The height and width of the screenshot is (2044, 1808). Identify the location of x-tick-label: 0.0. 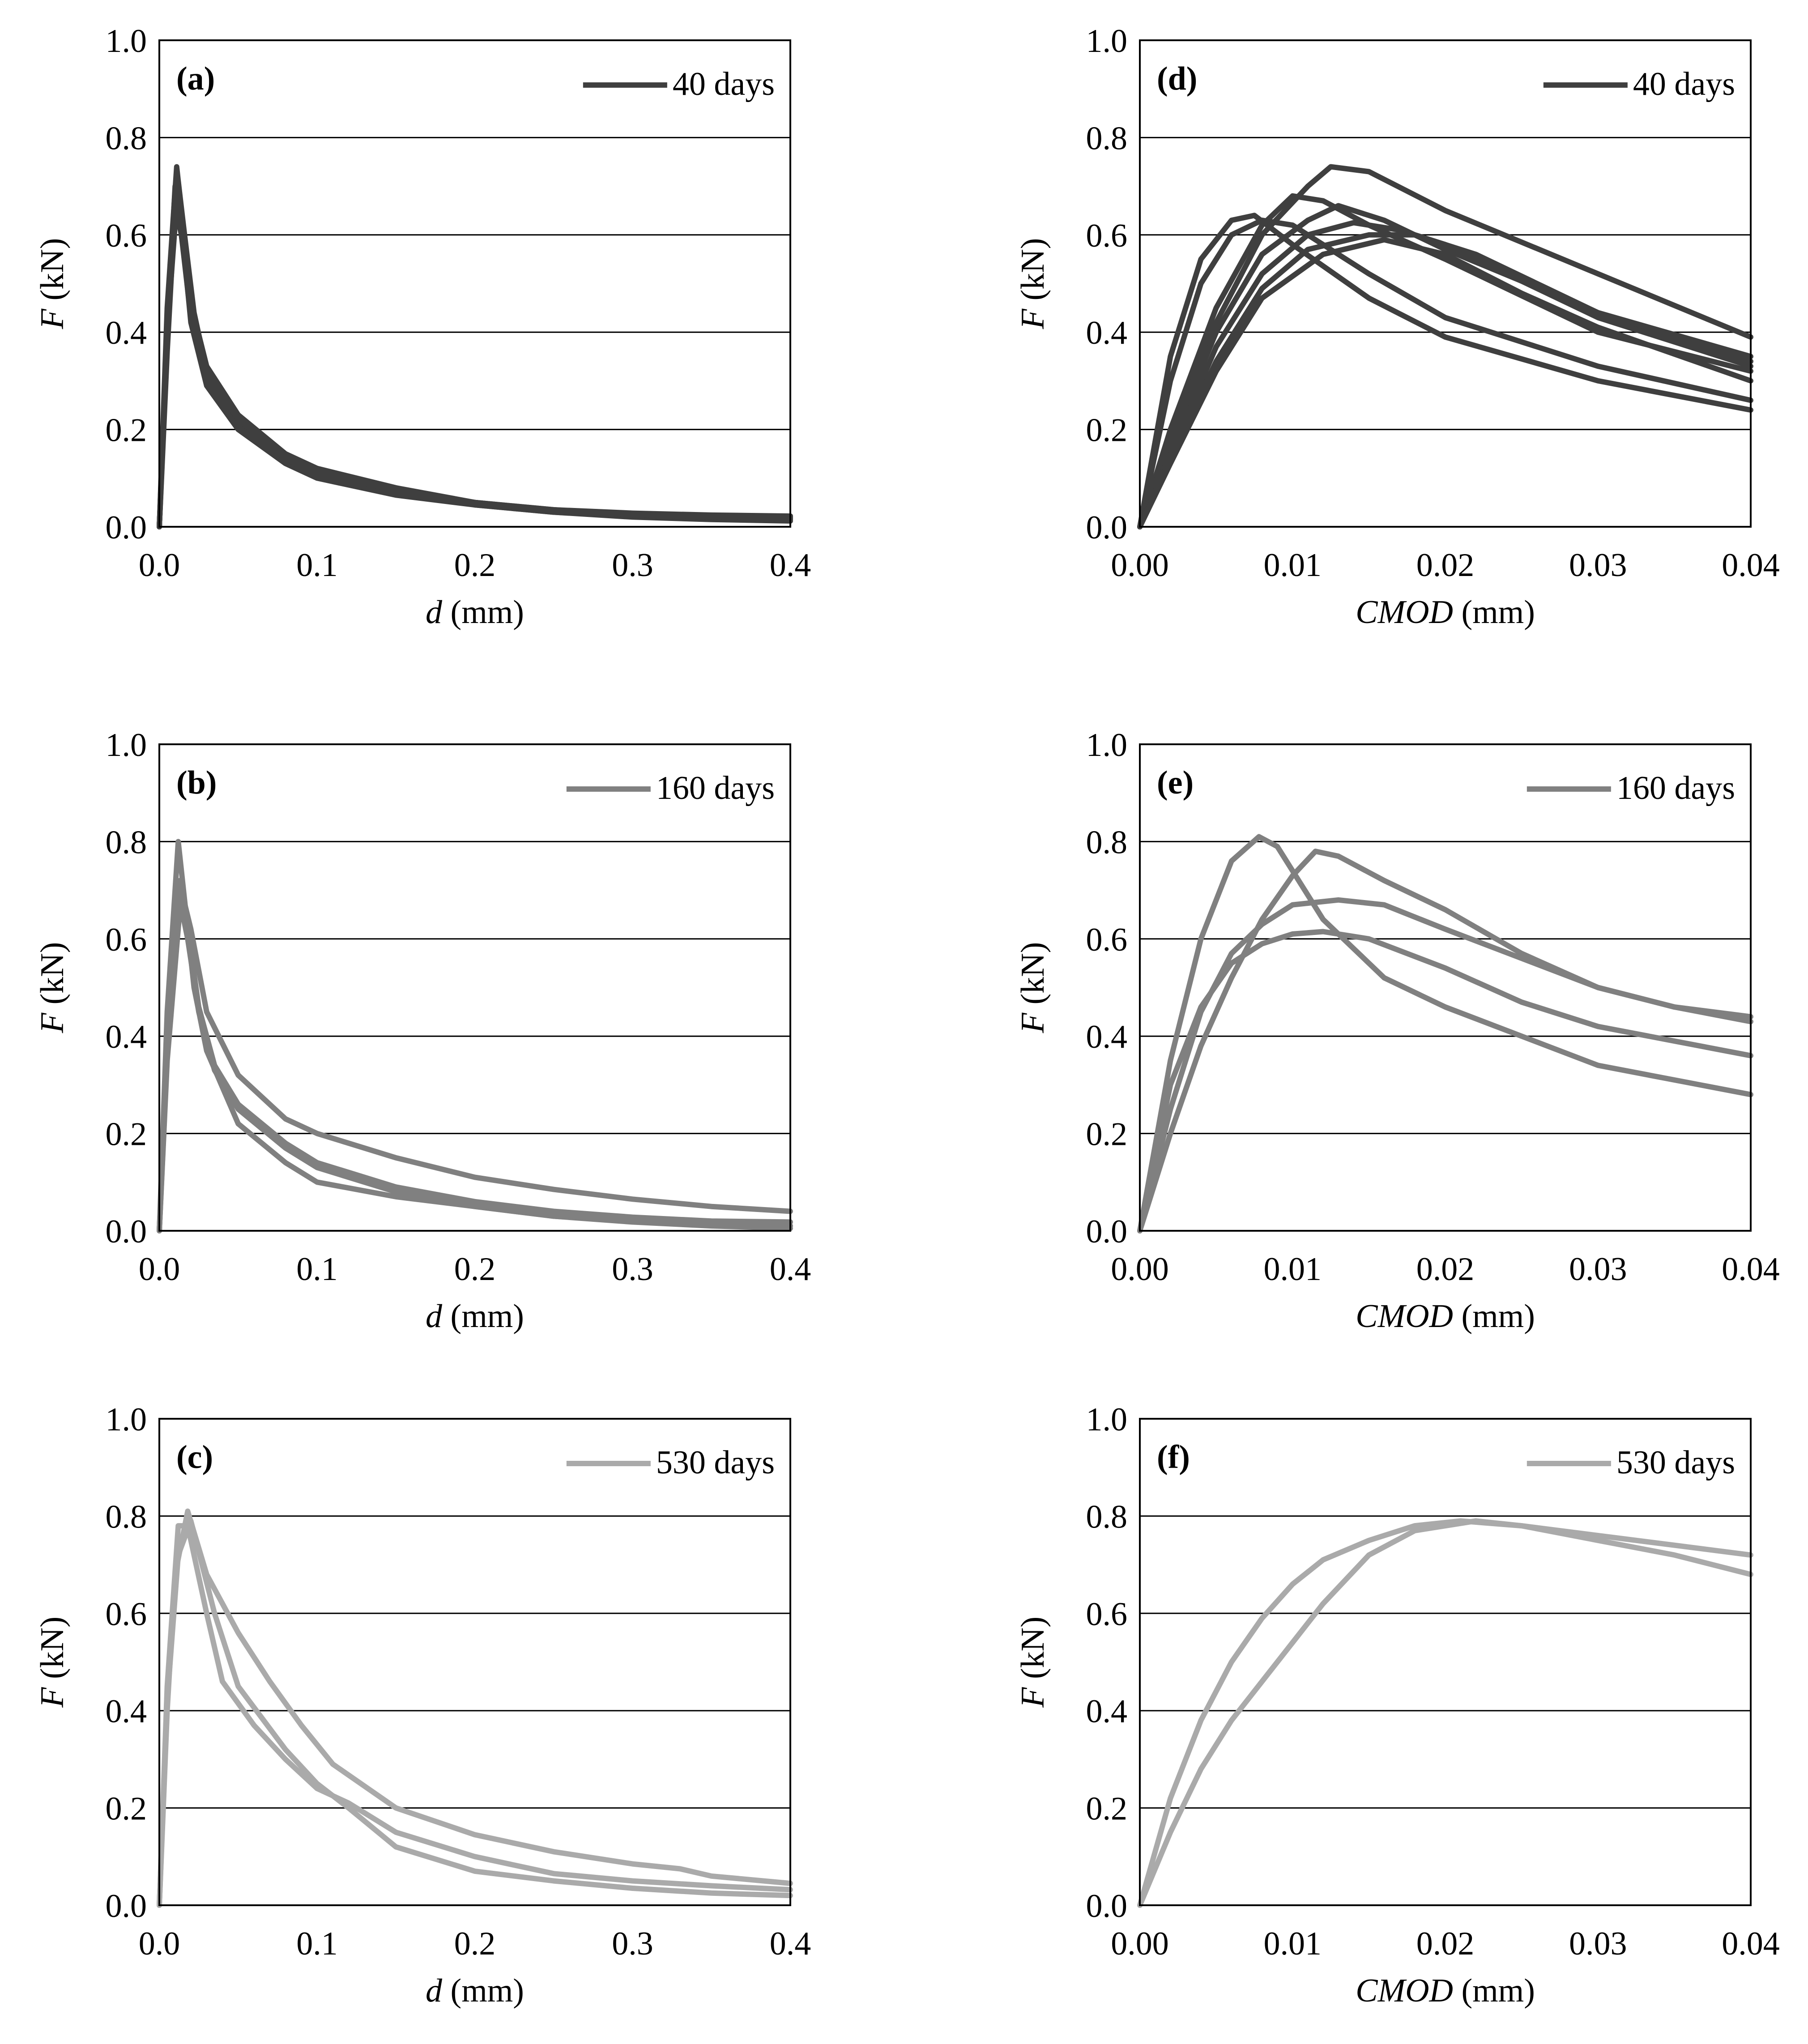
(159, 1269).